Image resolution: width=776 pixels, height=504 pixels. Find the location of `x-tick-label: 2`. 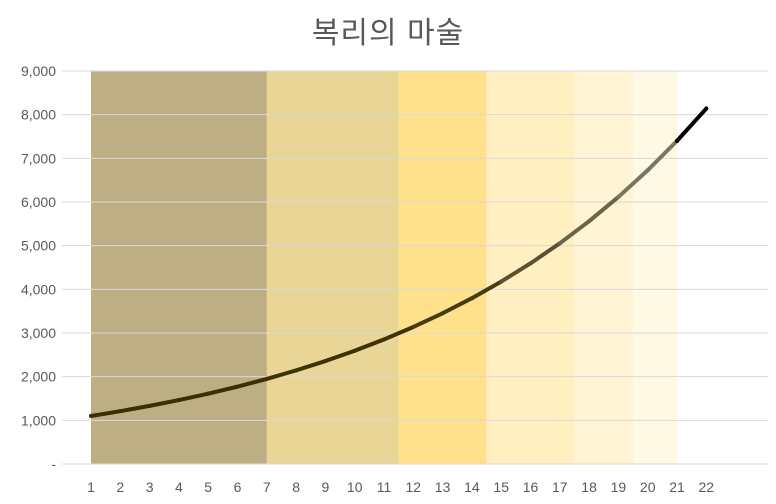

x-tick-label: 2 is located at coordinates (120, 487).